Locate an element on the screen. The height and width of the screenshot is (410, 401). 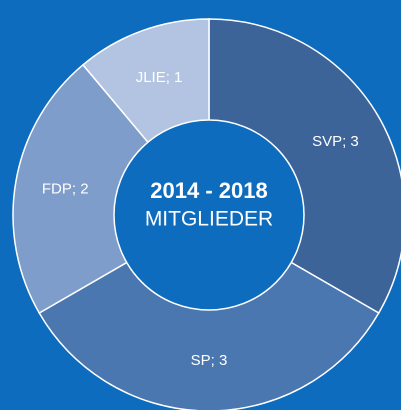
data-label: FDP; 2 is located at coordinates (65, 189).